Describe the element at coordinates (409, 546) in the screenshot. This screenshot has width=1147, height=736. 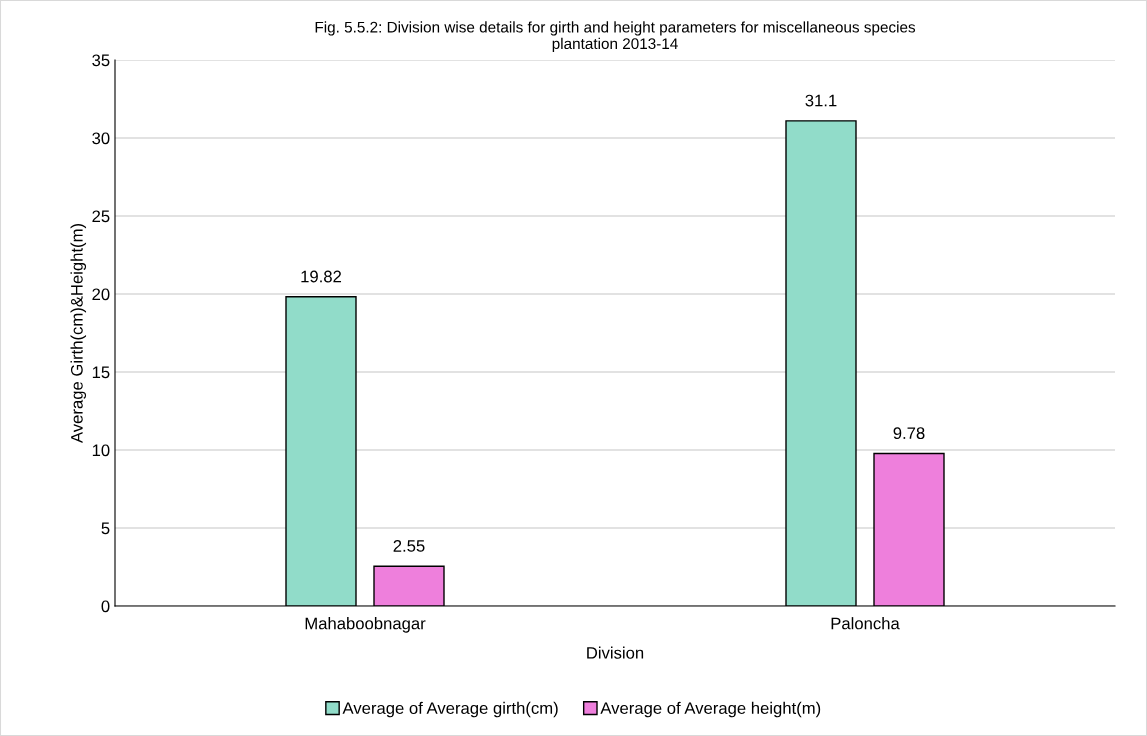
I see `data-label: 2.55` at that location.